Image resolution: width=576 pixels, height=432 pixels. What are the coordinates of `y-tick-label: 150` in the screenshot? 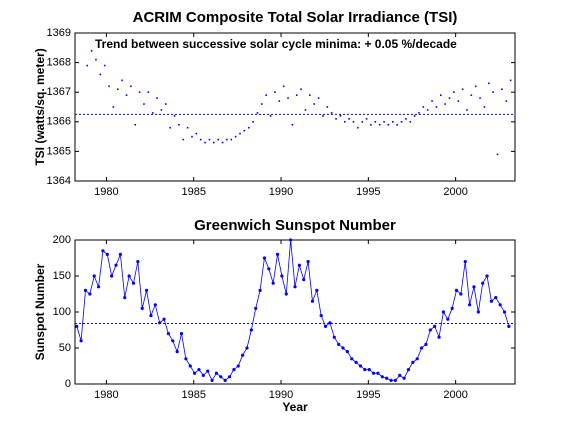 It's located at (62, 276).